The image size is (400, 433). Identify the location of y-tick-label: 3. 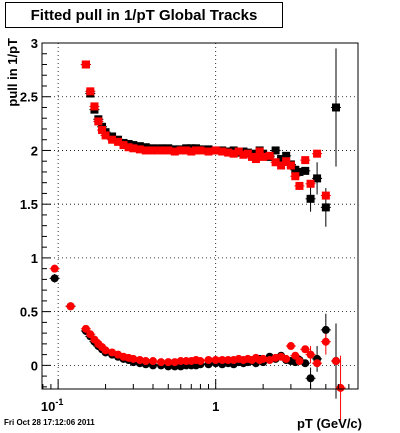
(34, 43).